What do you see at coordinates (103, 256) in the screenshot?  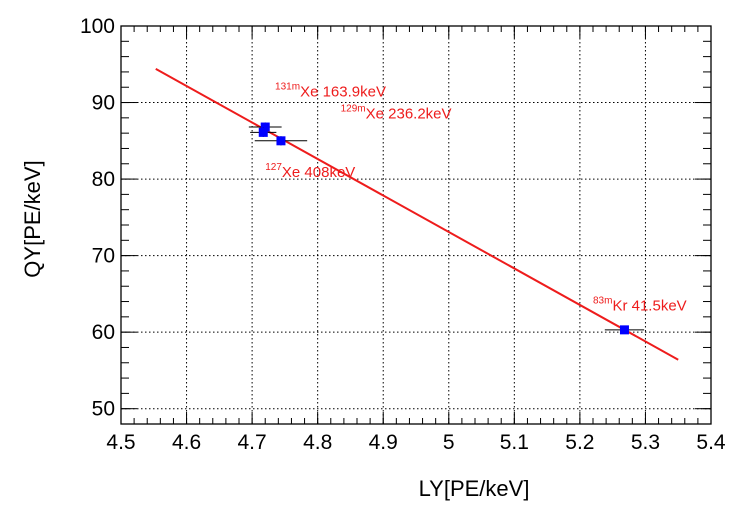 I see `y-tick-label: 70` at bounding box center [103, 256].